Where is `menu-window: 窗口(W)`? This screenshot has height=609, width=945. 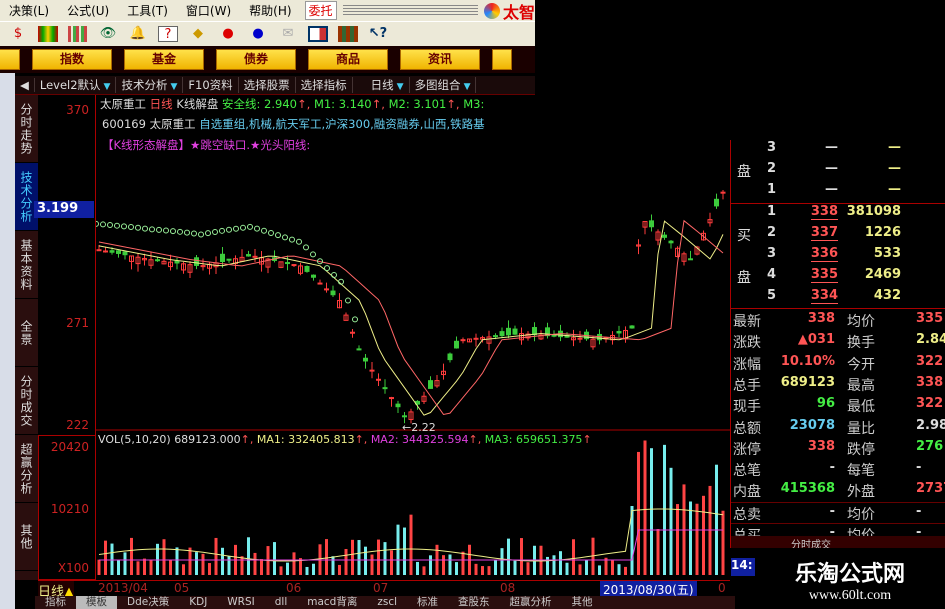
menu-window: 窗口(W) is located at coordinates (208, 11).